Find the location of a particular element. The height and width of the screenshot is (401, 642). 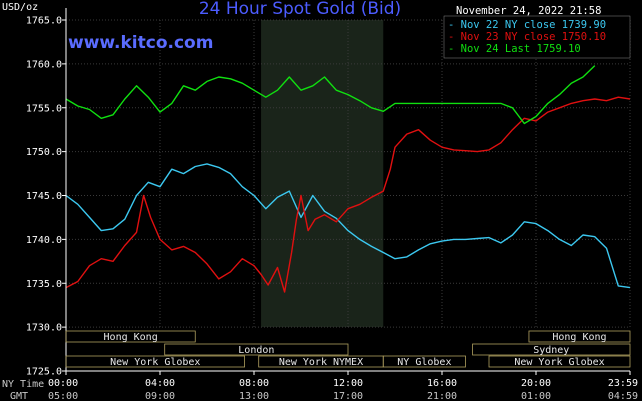

legend-entry: - Nov 23 NY close 1750.10 is located at coordinates (527, 37).